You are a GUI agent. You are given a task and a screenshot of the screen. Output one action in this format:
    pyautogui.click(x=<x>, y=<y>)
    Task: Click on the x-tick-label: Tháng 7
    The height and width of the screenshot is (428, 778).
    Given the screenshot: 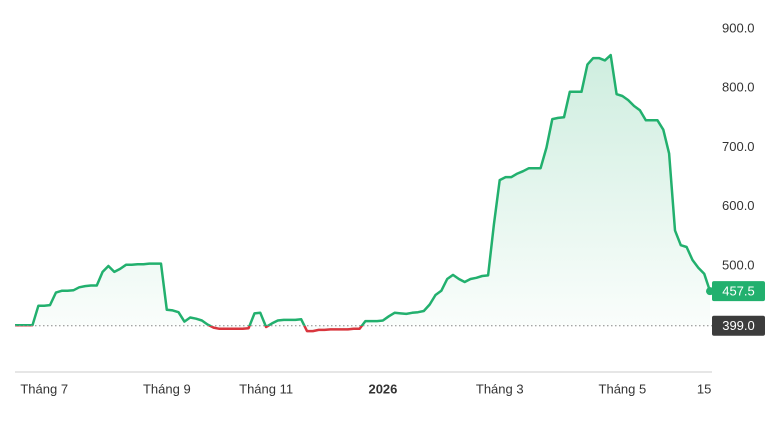 What is the action you would take?
    pyautogui.click(x=44, y=388)
    